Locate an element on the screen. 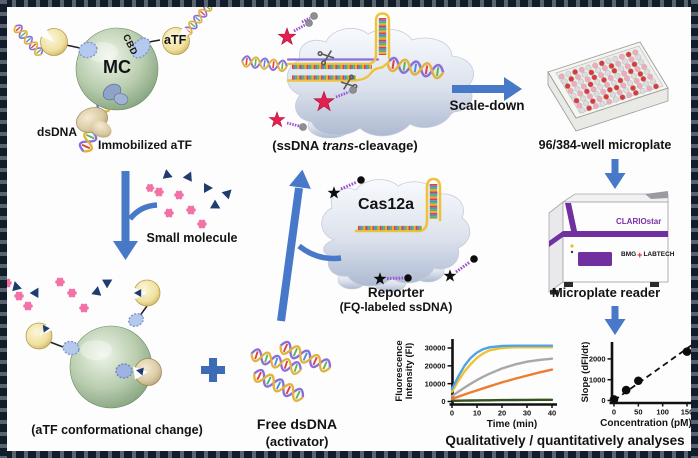 This screenshot has width=698, height=458. free-dsdna-group is located at coordinates (291, 371).